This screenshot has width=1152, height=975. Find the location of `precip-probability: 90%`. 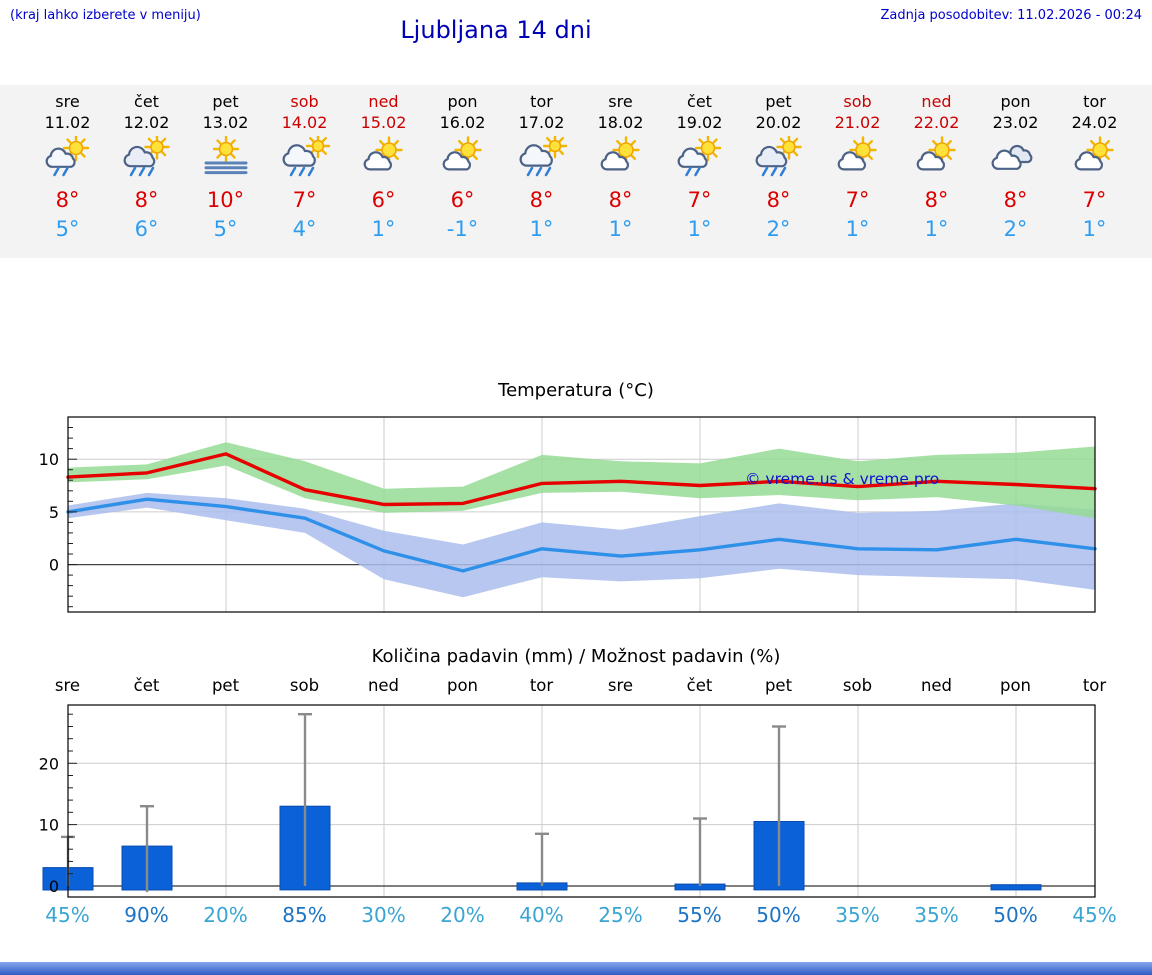

precip-probability: 90% is located at coordinates (146, 915).